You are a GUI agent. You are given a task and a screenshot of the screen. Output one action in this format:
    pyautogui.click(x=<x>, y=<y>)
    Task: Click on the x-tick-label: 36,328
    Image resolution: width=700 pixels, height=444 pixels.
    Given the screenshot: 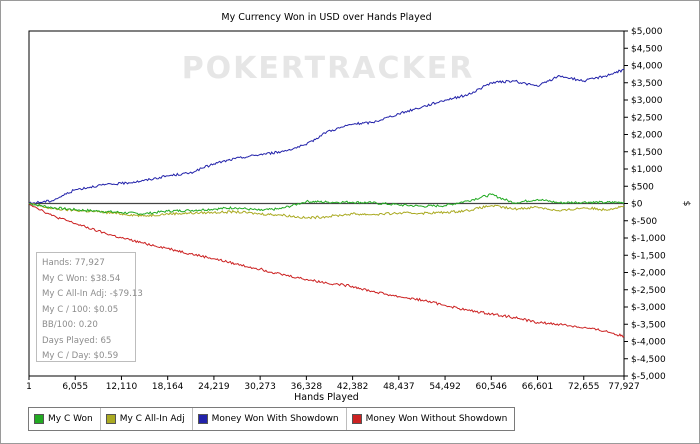 What is the action you would take?
    pyautogui.click(x=307, y=387)
    